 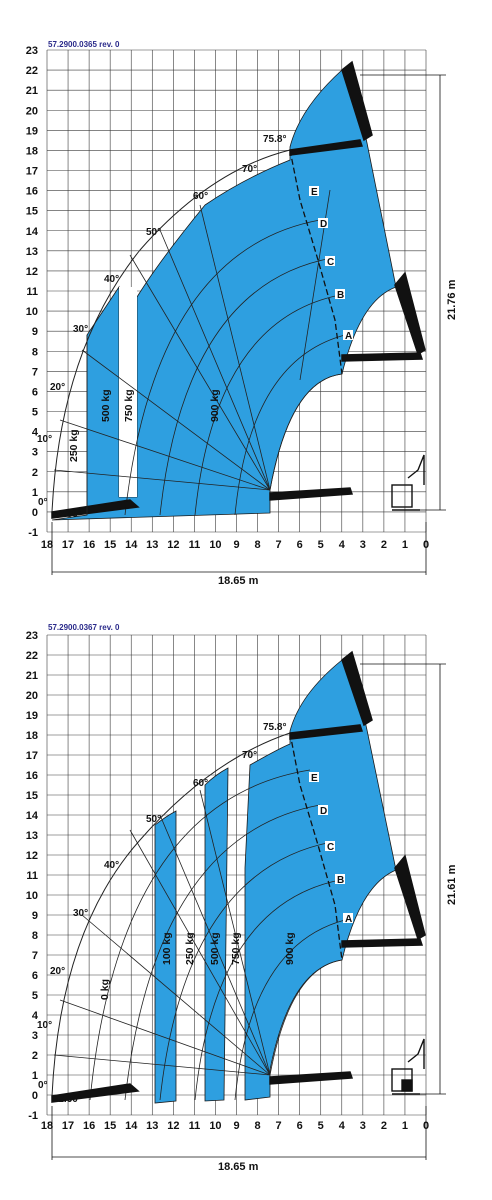 I want to click on x-tick-label: 5, so click(x=321, y=545).